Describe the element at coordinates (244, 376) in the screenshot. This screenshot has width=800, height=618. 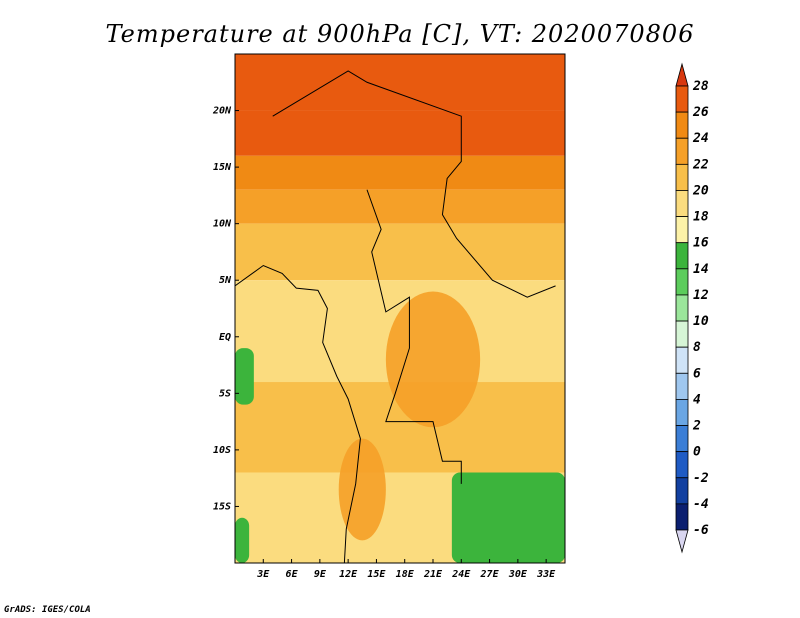
I see `cool-patch-atlantic-south` at that location.